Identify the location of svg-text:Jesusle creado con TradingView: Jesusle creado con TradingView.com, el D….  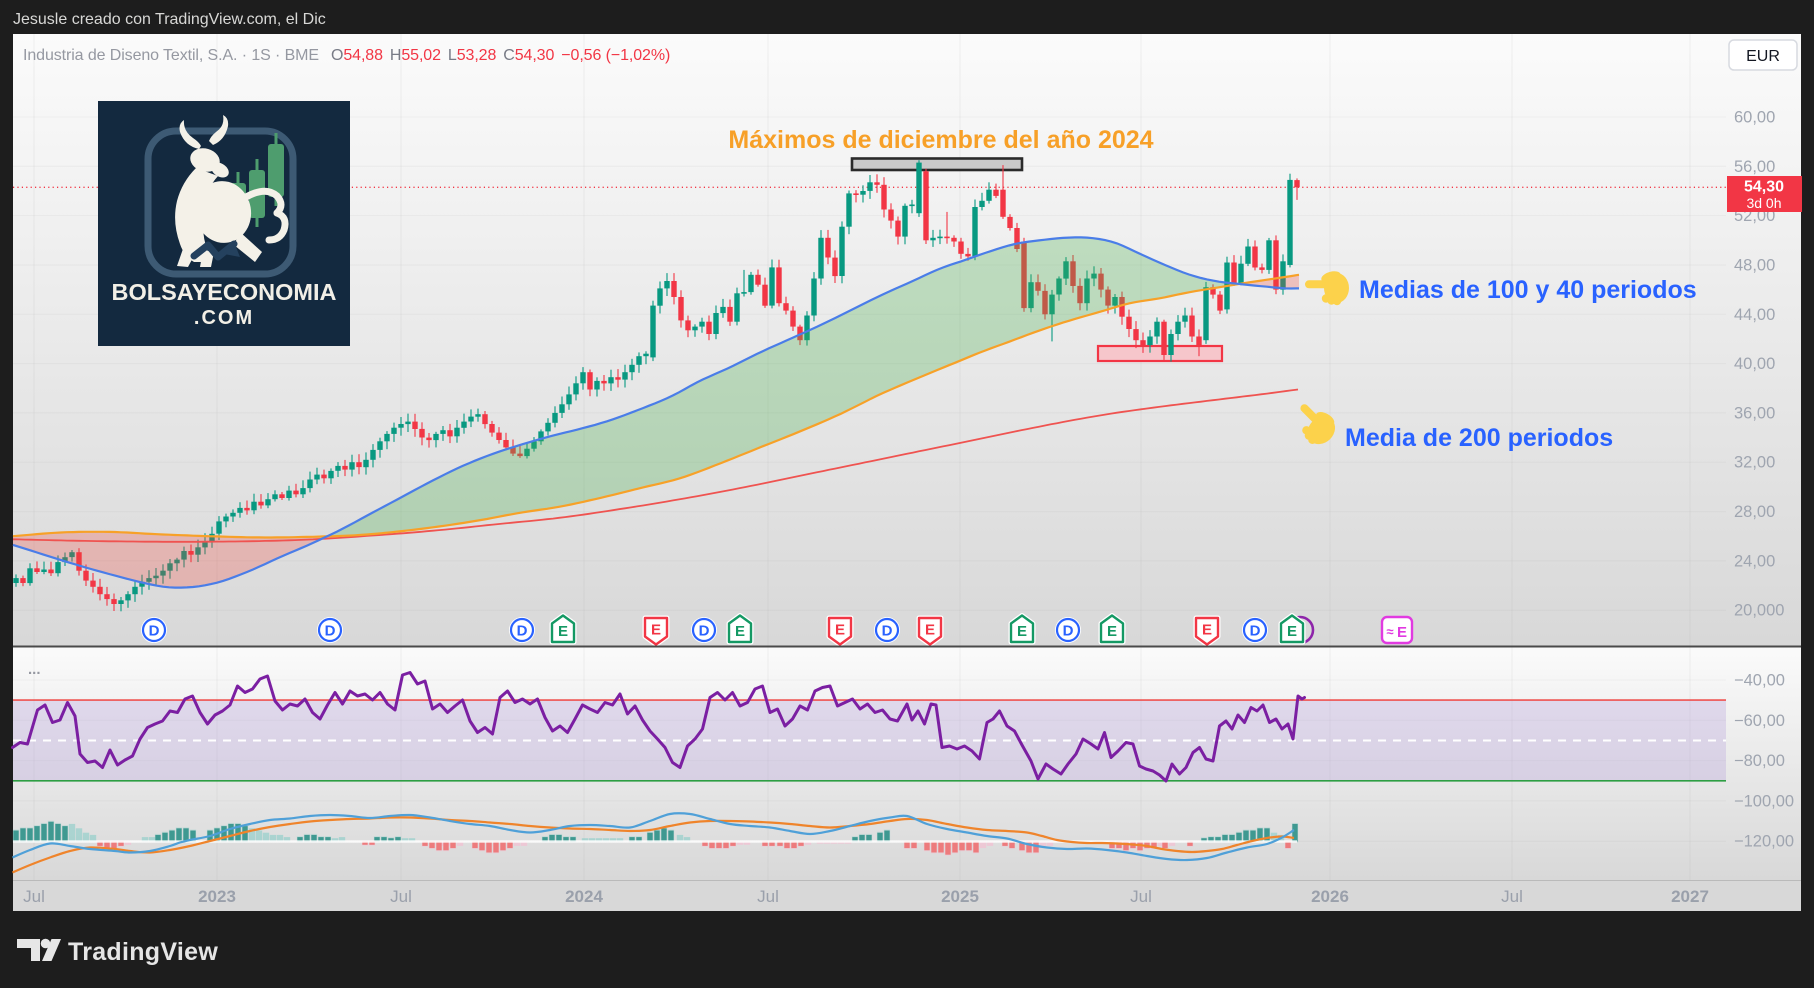
(169, 19).